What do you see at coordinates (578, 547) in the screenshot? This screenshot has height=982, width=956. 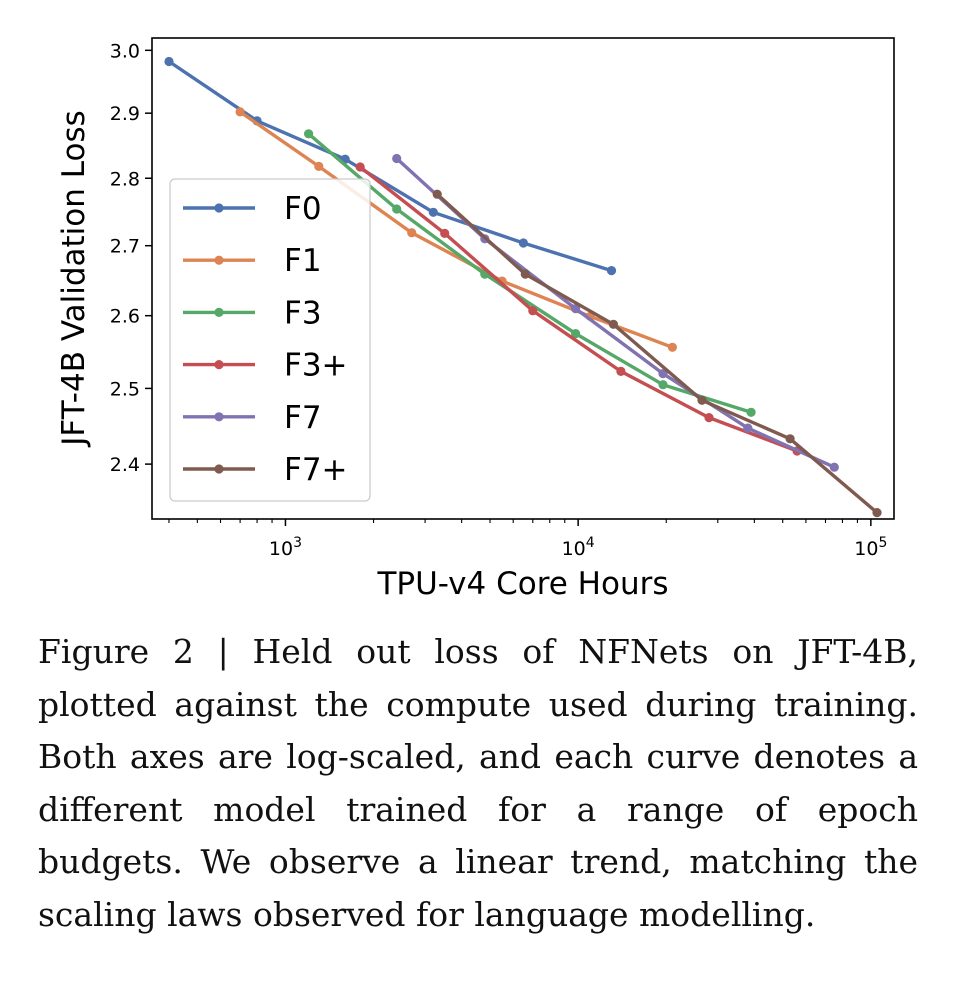 I see `x-tick-label: 10⁴` at bounding box center [578, 547].